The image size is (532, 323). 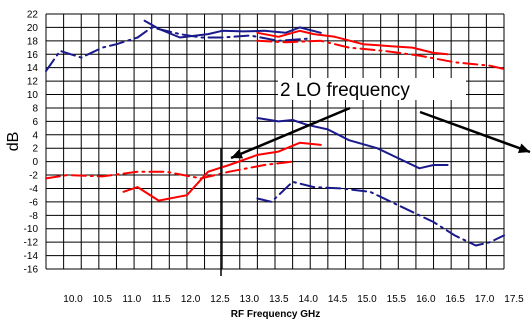 I want to click on x-tick-label: 16.5, so click(x=455, y=299).